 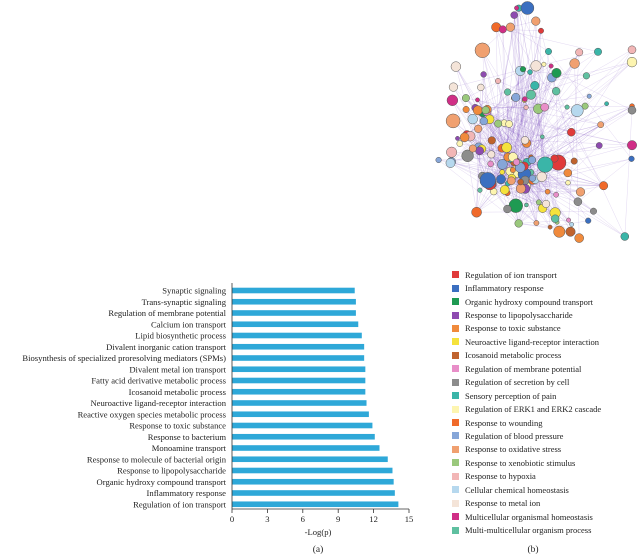 I want to click on legend-item: Sensory perception of pain, so click(x=546, y=395).